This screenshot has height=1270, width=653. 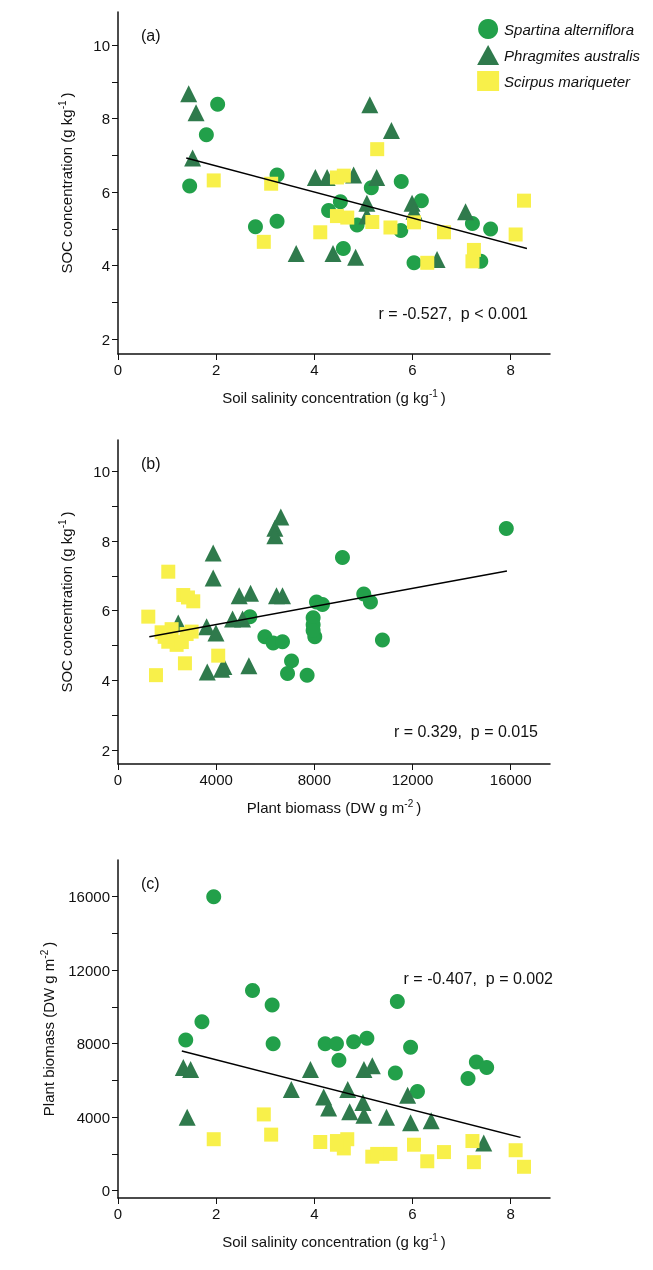 What do you see at coordinates (567, 81) in the screenshot?
I see `legend-label: Scirpus mariqueter` at bounding box center [567, 81].